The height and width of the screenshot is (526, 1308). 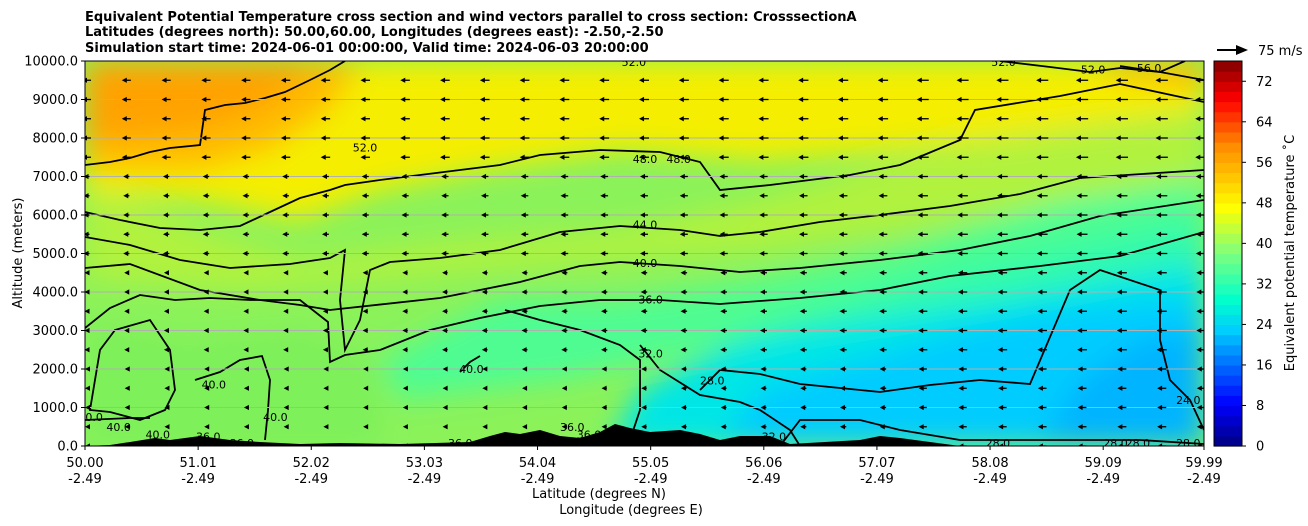 What do you see at coordinates (1260, 51) in the screenshot?
I see `quiver-key: 75 m/s` at bounding box center [1260, 51].